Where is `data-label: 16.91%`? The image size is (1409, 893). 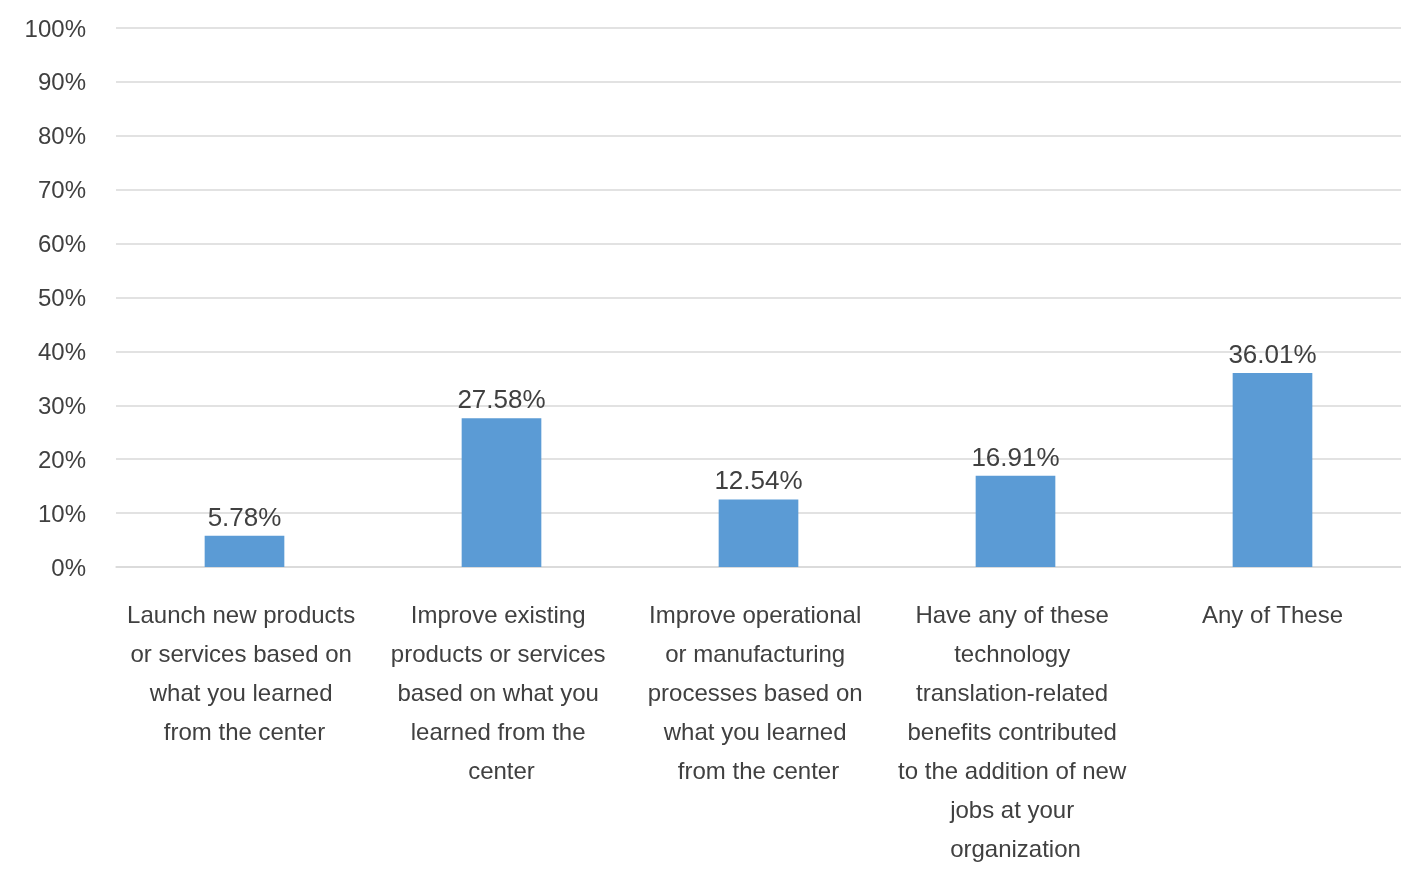 data-label: 16.91% is located at coordinates (1015, 456).